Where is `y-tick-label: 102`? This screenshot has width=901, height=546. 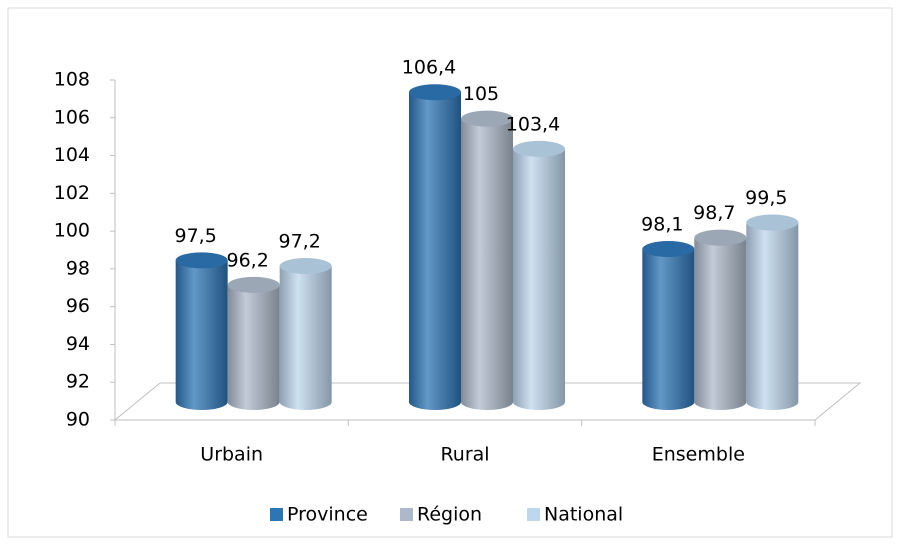 y-tick-label: 102 is located at coordinates (72, 193).